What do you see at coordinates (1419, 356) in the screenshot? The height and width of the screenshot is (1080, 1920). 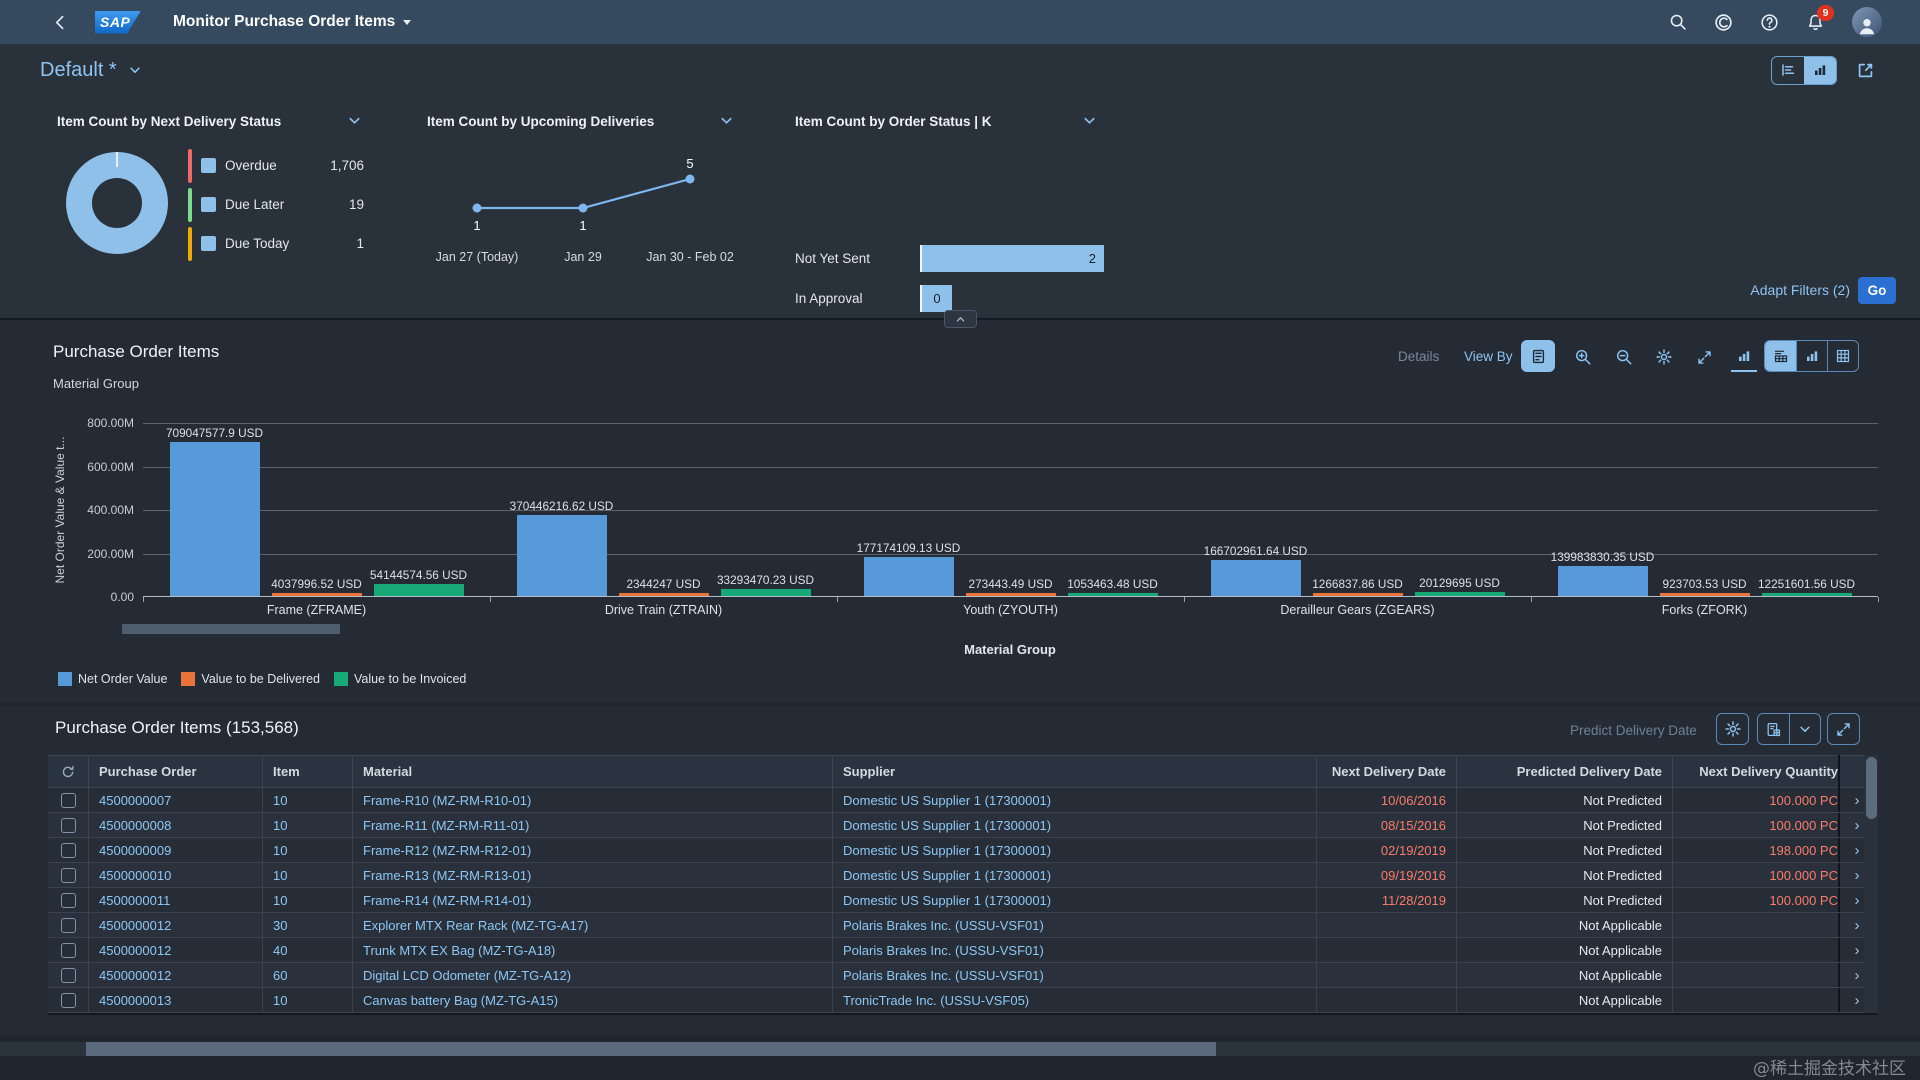 I see `details-button: Details` at bounding box center [1419, 356].